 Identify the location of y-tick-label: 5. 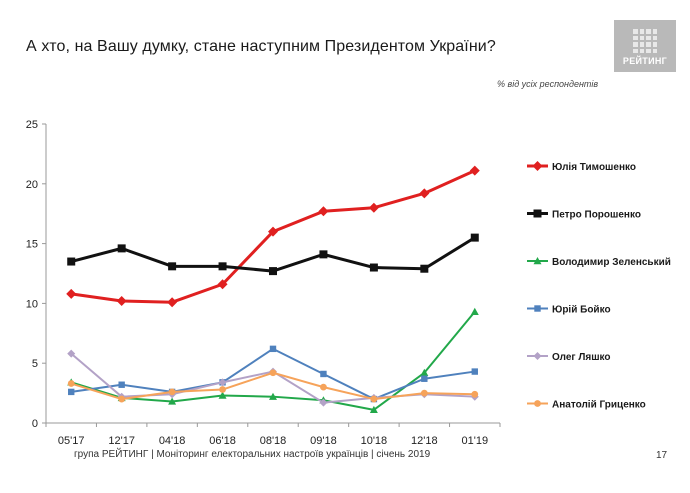
(35, 364).